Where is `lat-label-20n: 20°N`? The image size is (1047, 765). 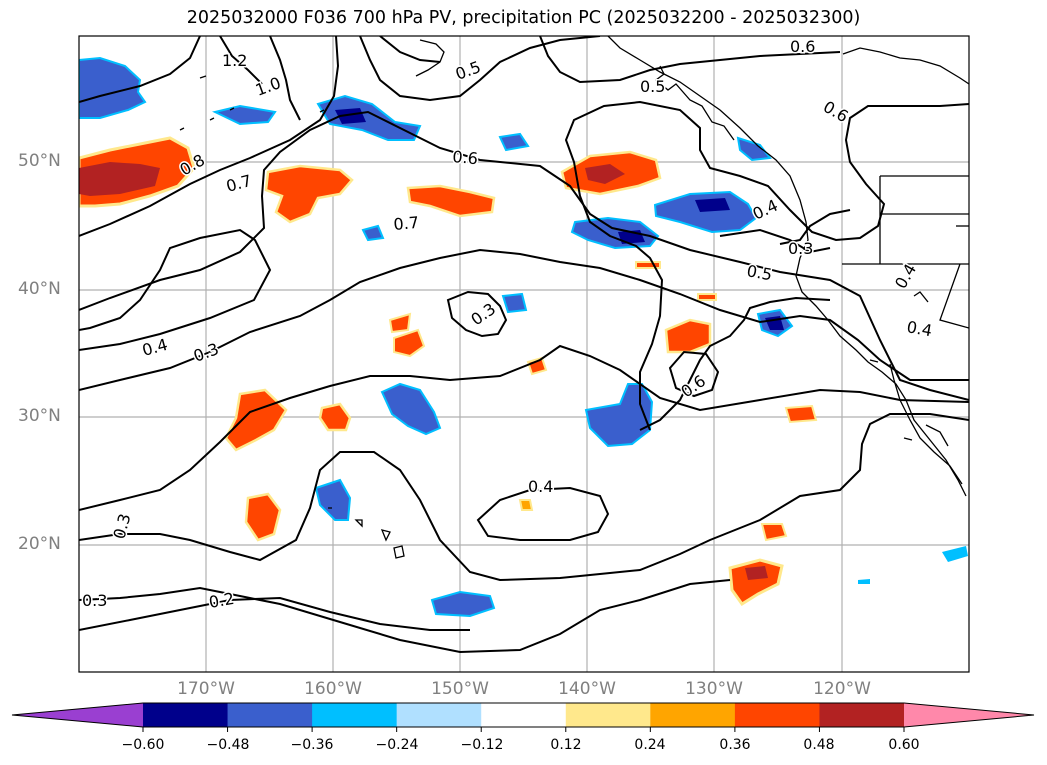
lat-label-20n: 20°N is located at coordinates (39, 544).